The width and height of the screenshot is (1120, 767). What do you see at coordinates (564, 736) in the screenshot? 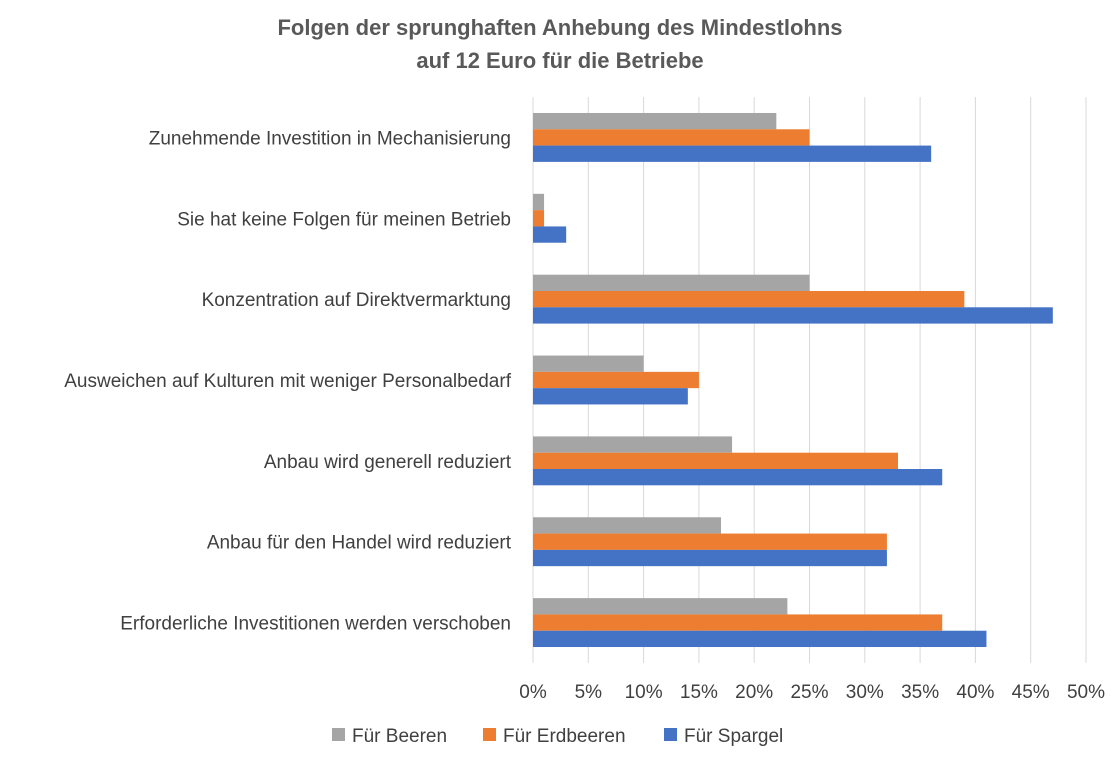
I see `legend-label: Für Erdbeeren` at bounding box center [564, 736].